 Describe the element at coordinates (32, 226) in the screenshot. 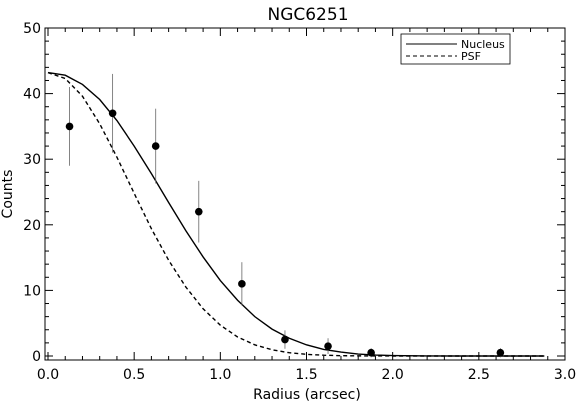

I see `y-tick-label: 20` at that location.